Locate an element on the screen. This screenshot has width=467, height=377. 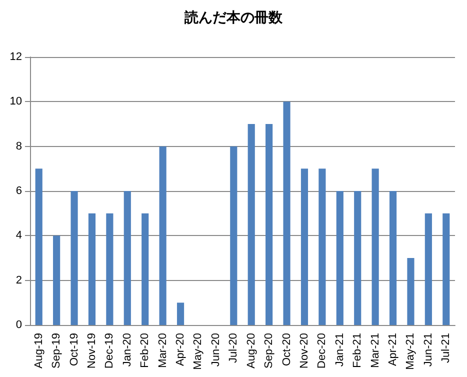
x-tick-label: Jan-20 is located at coordinates (127, 350).